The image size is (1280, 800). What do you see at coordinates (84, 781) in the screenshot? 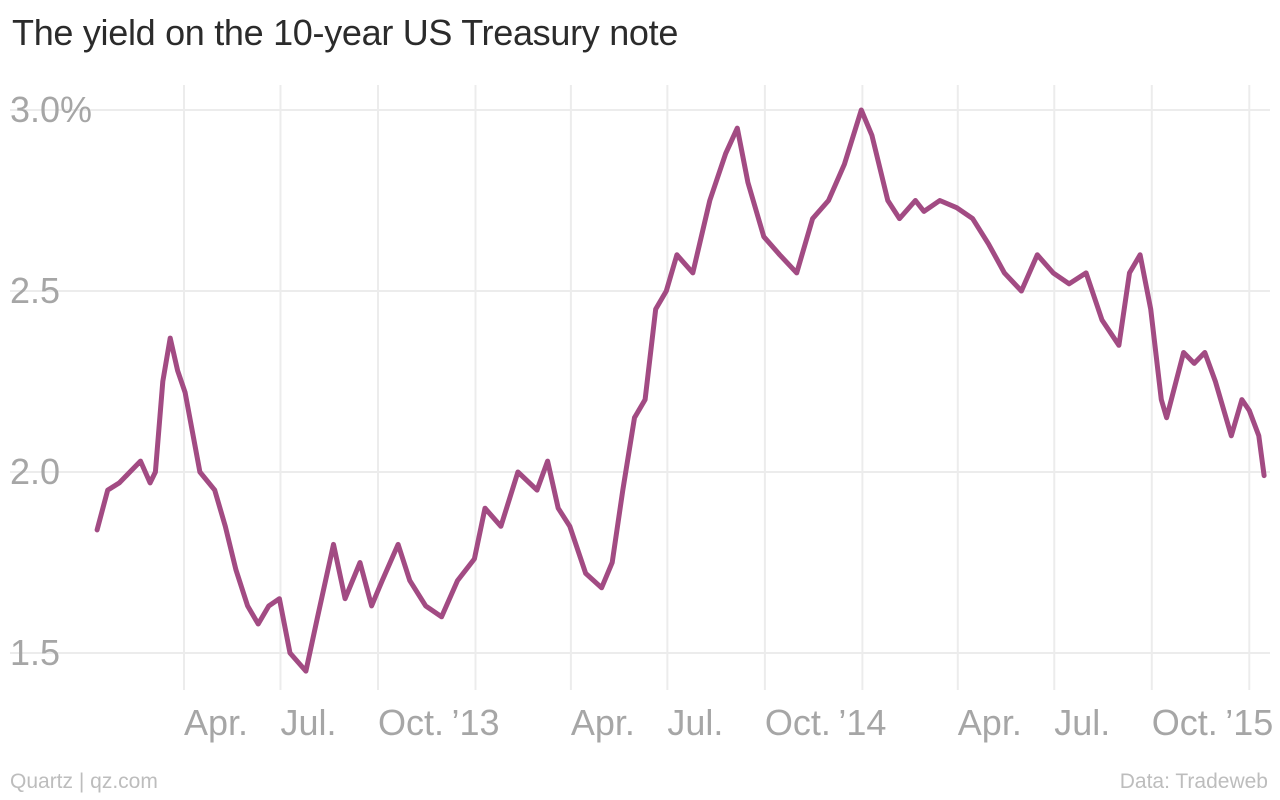
I see `footer-source-left: Quartz | qz.com` at bounding box center [84, 781].